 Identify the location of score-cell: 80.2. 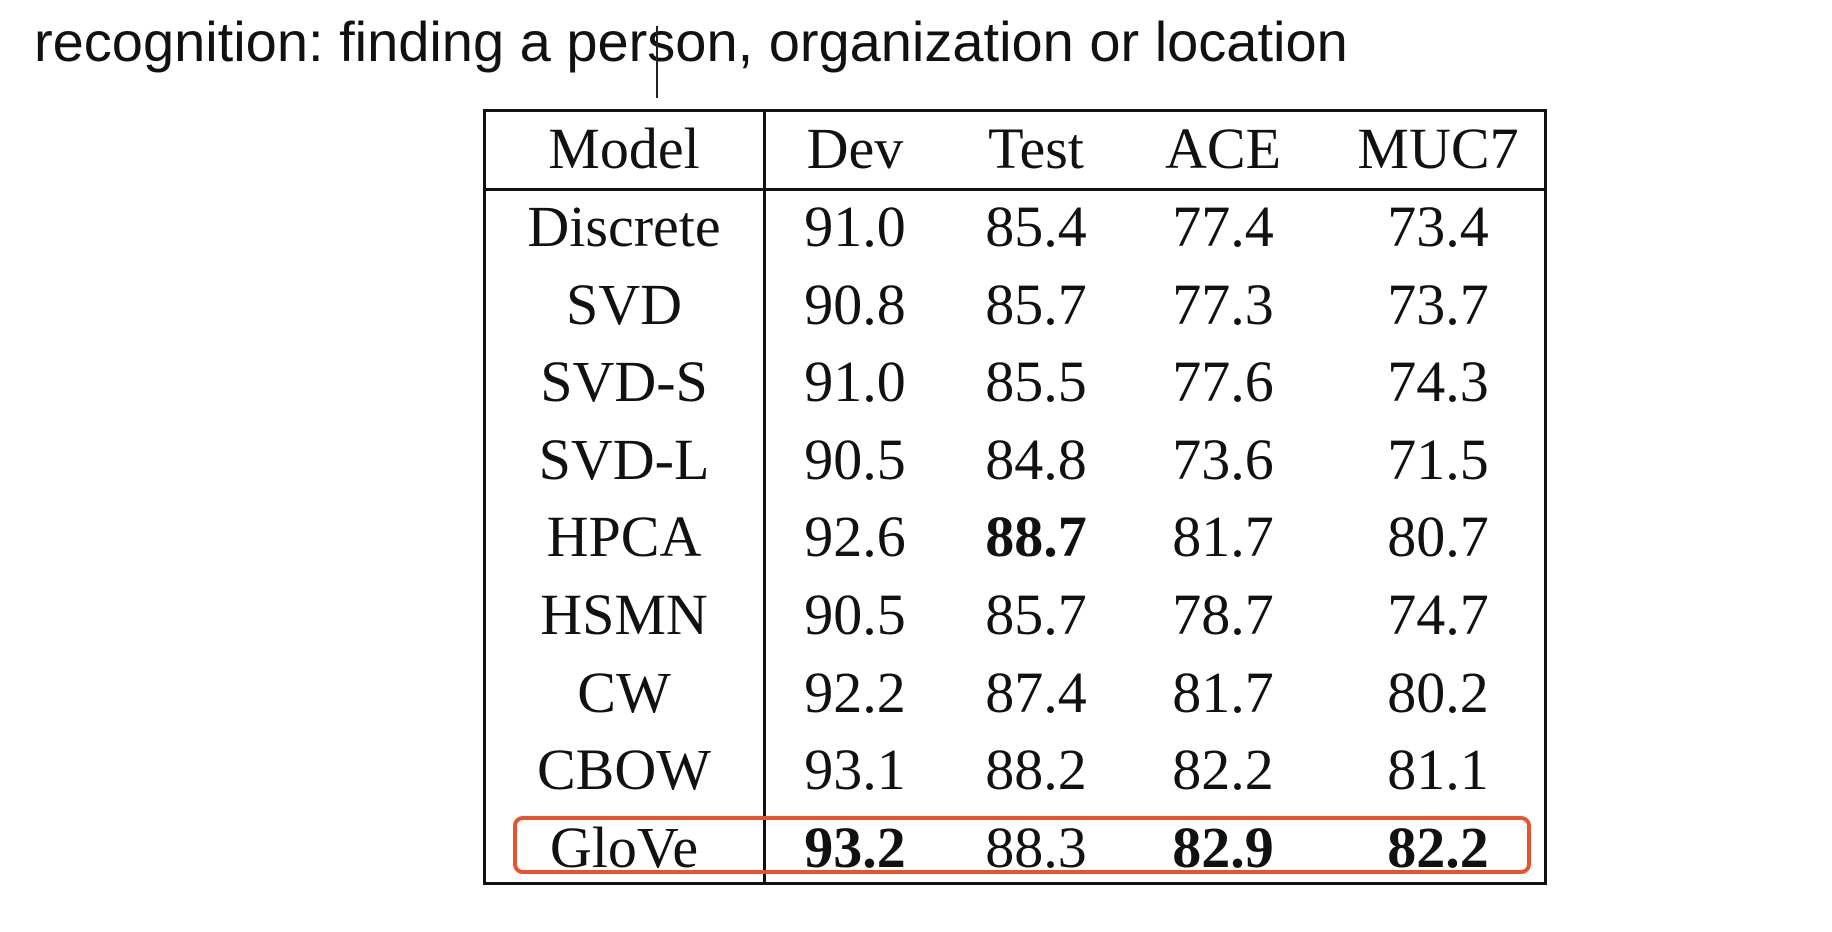
(1438, 692).